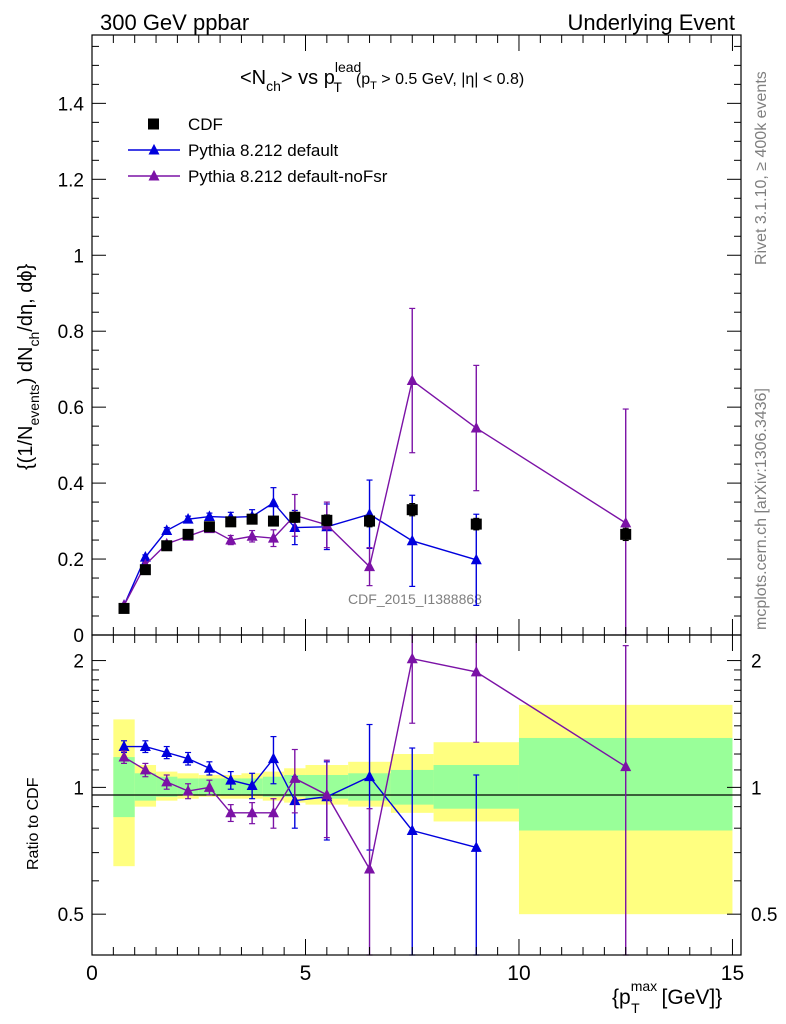  I want to click on nofsr-line, so click(375, 492).